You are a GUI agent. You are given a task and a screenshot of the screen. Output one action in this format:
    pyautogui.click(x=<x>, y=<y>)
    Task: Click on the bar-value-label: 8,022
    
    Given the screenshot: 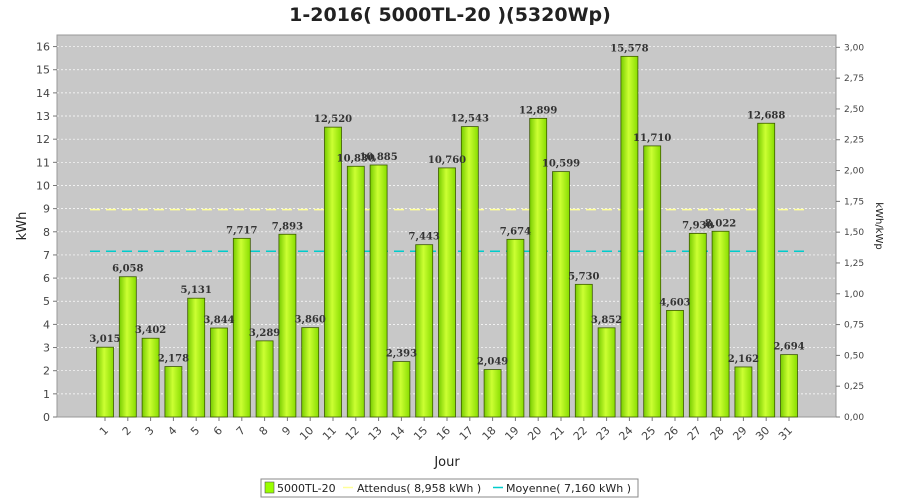 What is the action you would take?
    pyautogui.click(x=720, y=223)
    